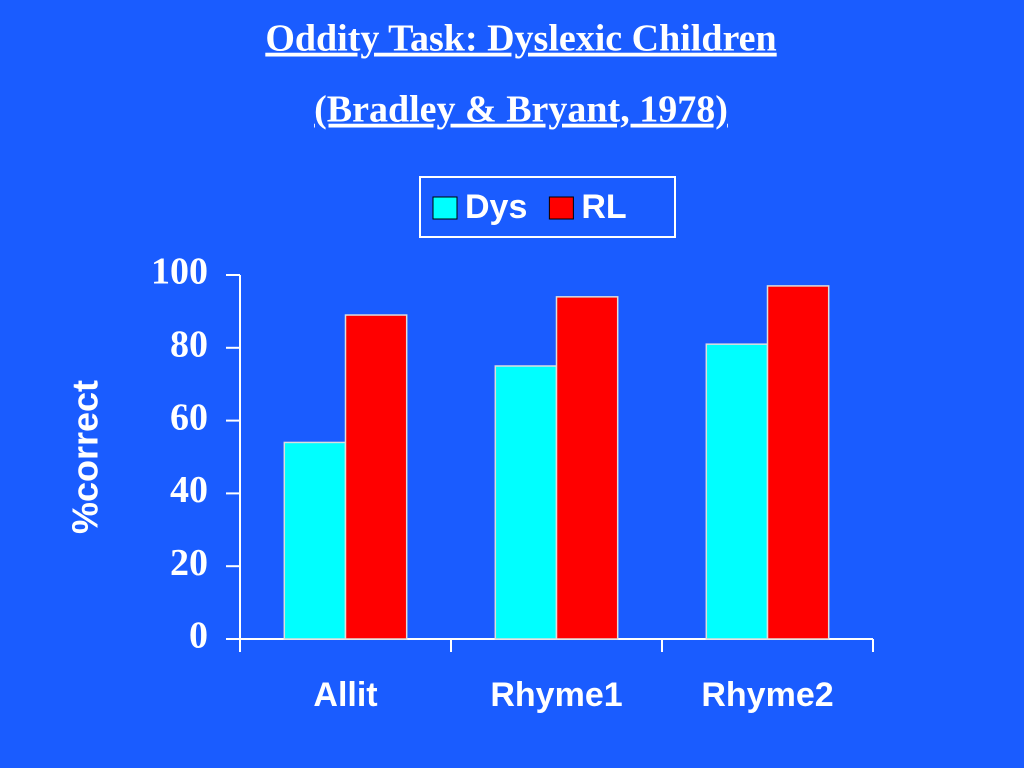 Image resolution: width=1024 pixels, height=768 pixels. I want to click on legend-box, so click(547, 207).